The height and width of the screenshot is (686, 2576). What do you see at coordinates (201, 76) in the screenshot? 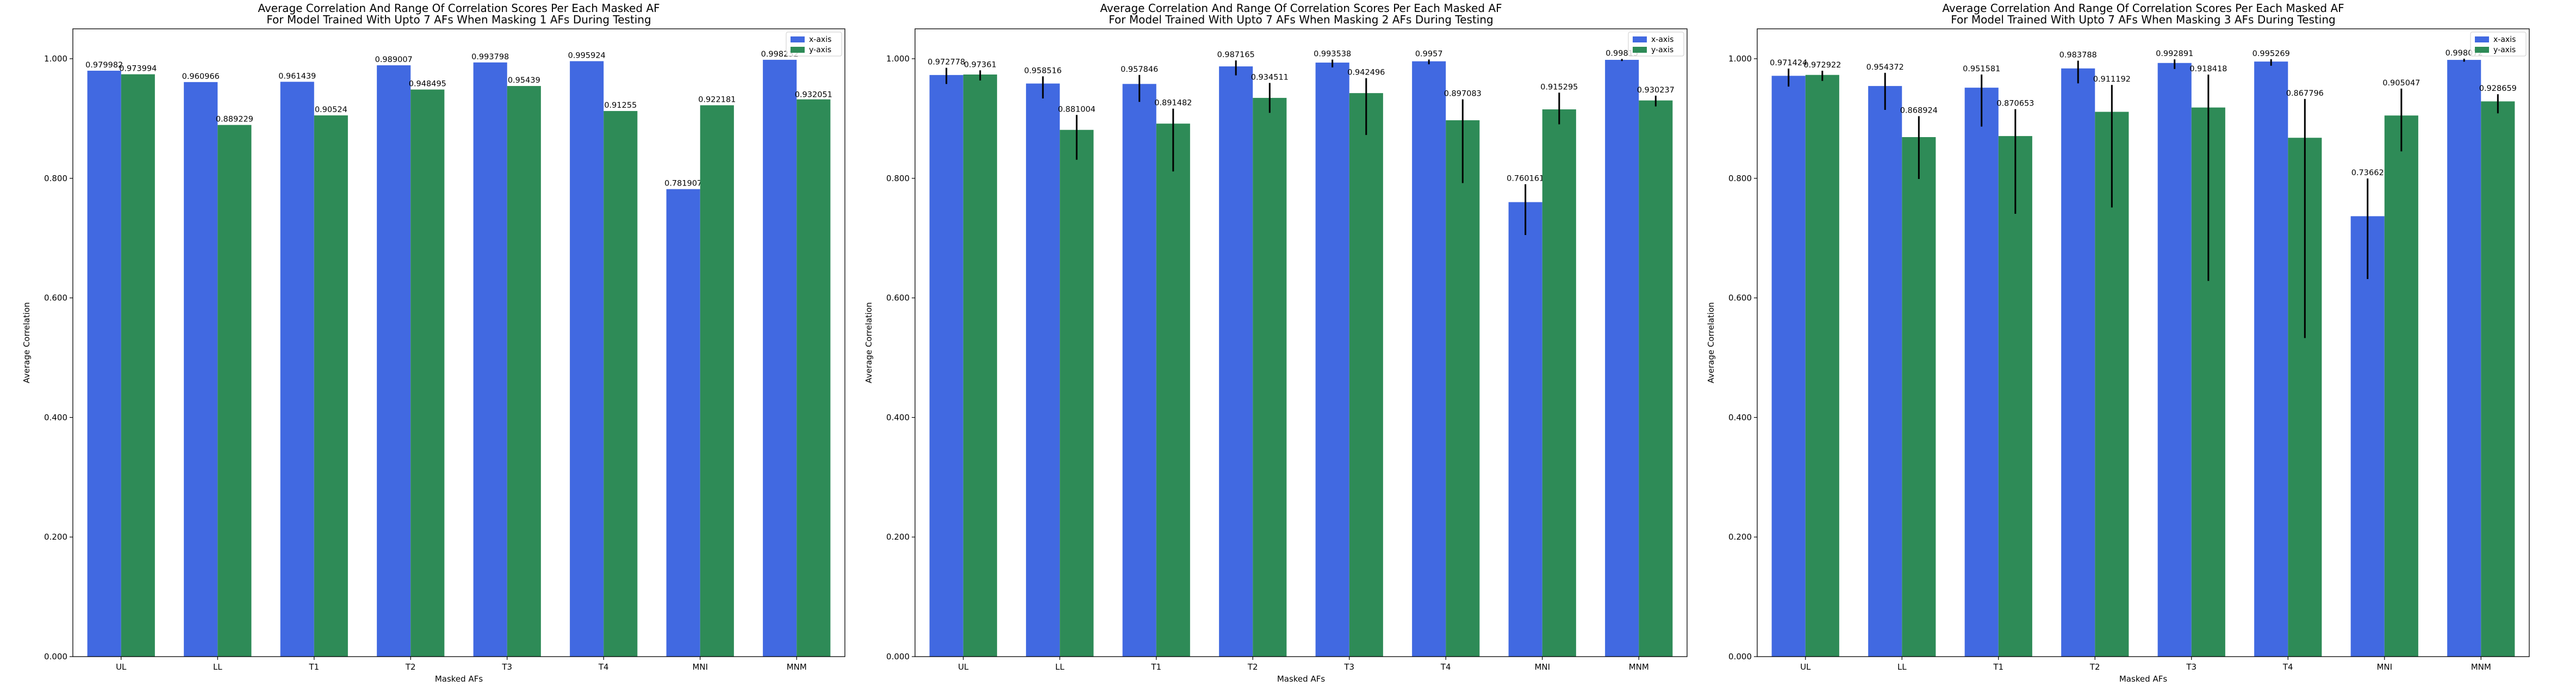
I see `data-label-x-axis-LL: 0.960966` at bounding box center [201, 76].